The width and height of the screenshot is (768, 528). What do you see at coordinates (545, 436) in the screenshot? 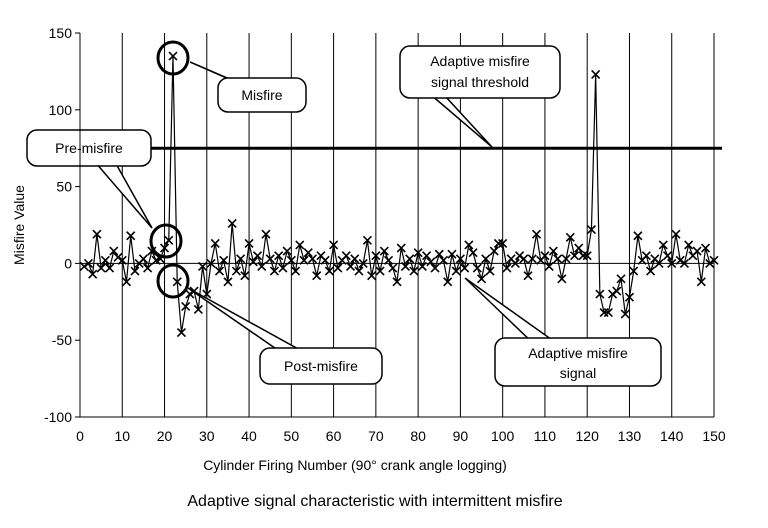
I see `x-tick-label: 110` at bounding box center [545, 436].